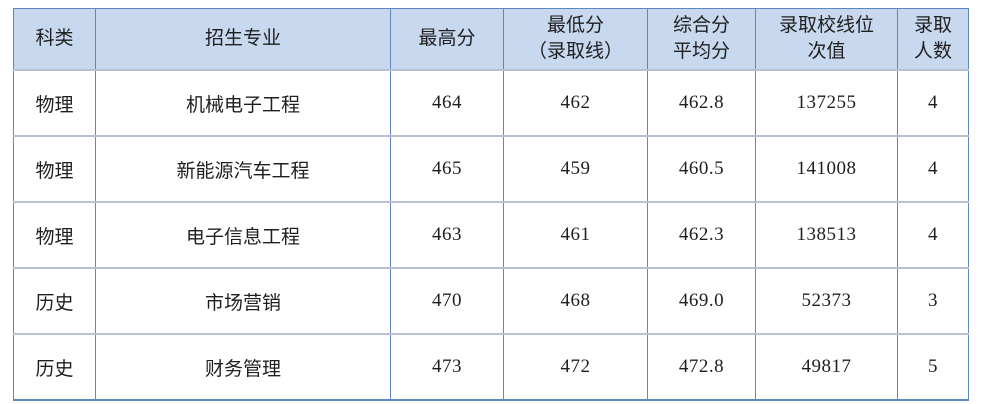 The image size is (981, 404). What do you see at coordinates (826, 39) in the screenshot?
I see `column-header-rank-value: 录取校线位 次值` at bounding box center [826, 39].